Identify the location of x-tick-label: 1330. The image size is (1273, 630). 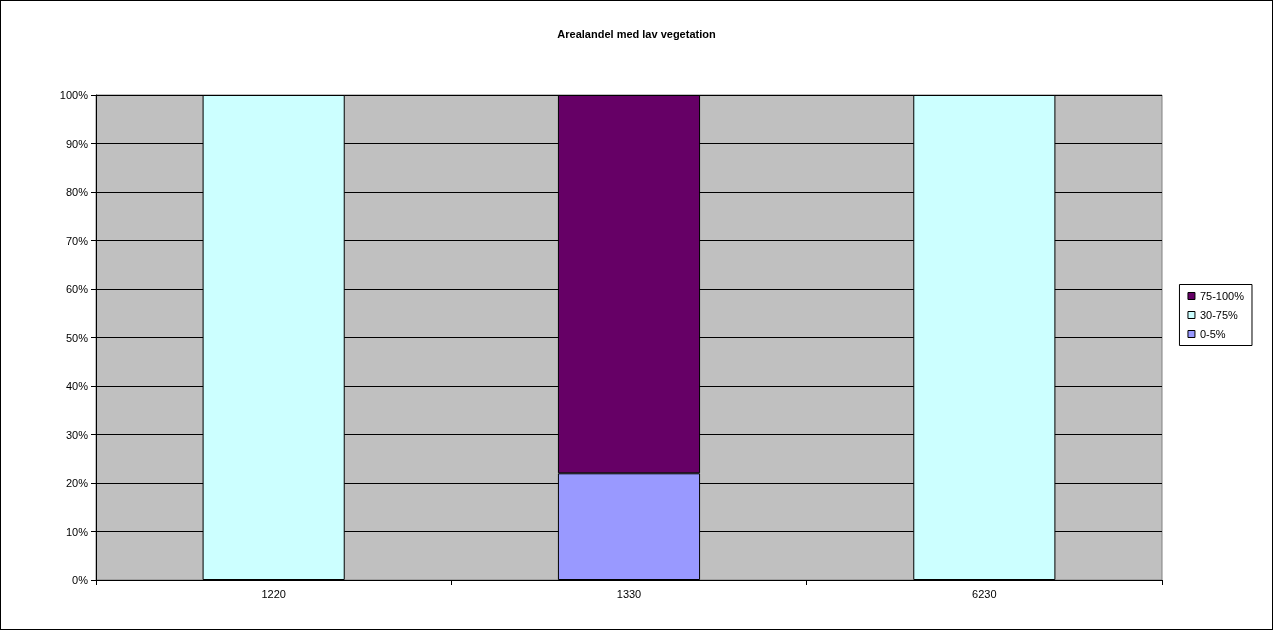
(629, 593).